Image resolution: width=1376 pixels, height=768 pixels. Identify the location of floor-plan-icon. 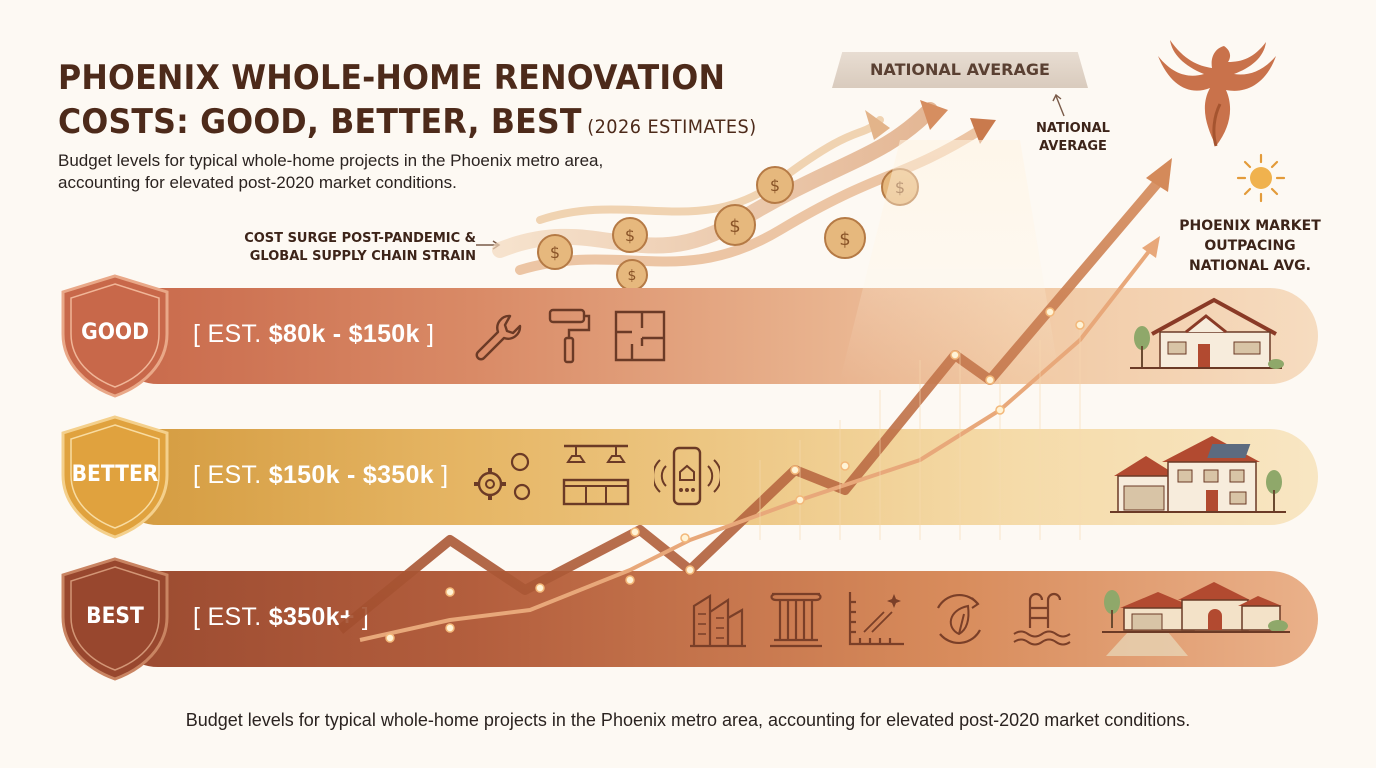
(640, 336).